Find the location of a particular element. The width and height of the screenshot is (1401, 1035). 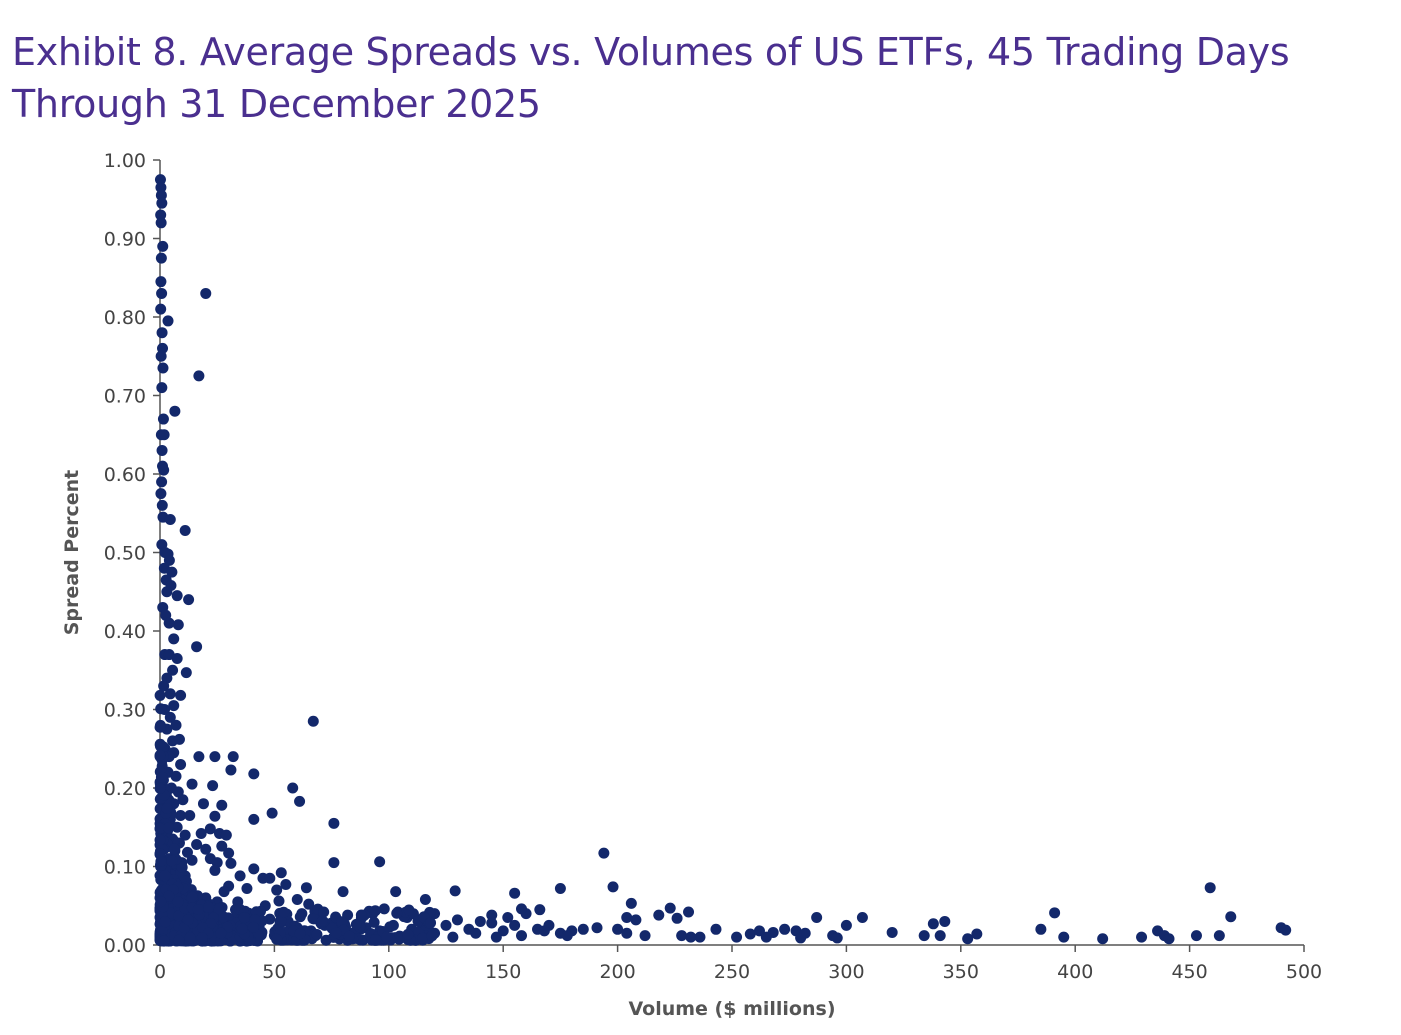

y-tick-label: 0.50 is located at coordinates (125, 554).